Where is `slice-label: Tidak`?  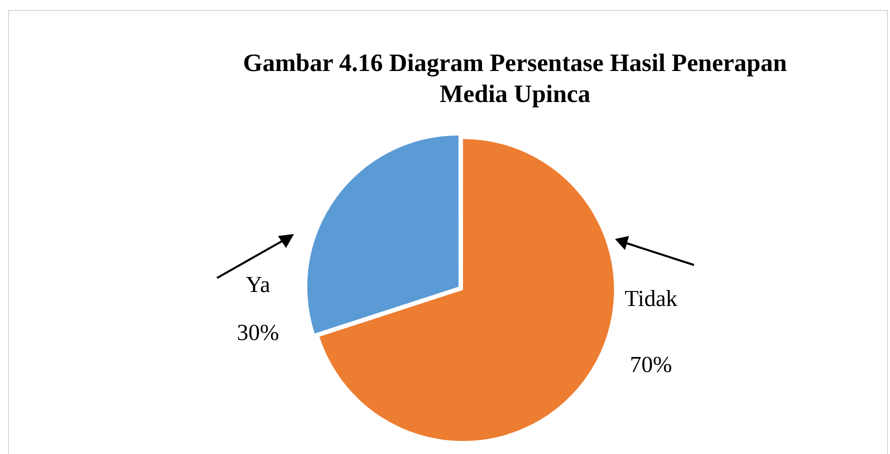 slice-label: Tidak is located at coordinates (651, 299).